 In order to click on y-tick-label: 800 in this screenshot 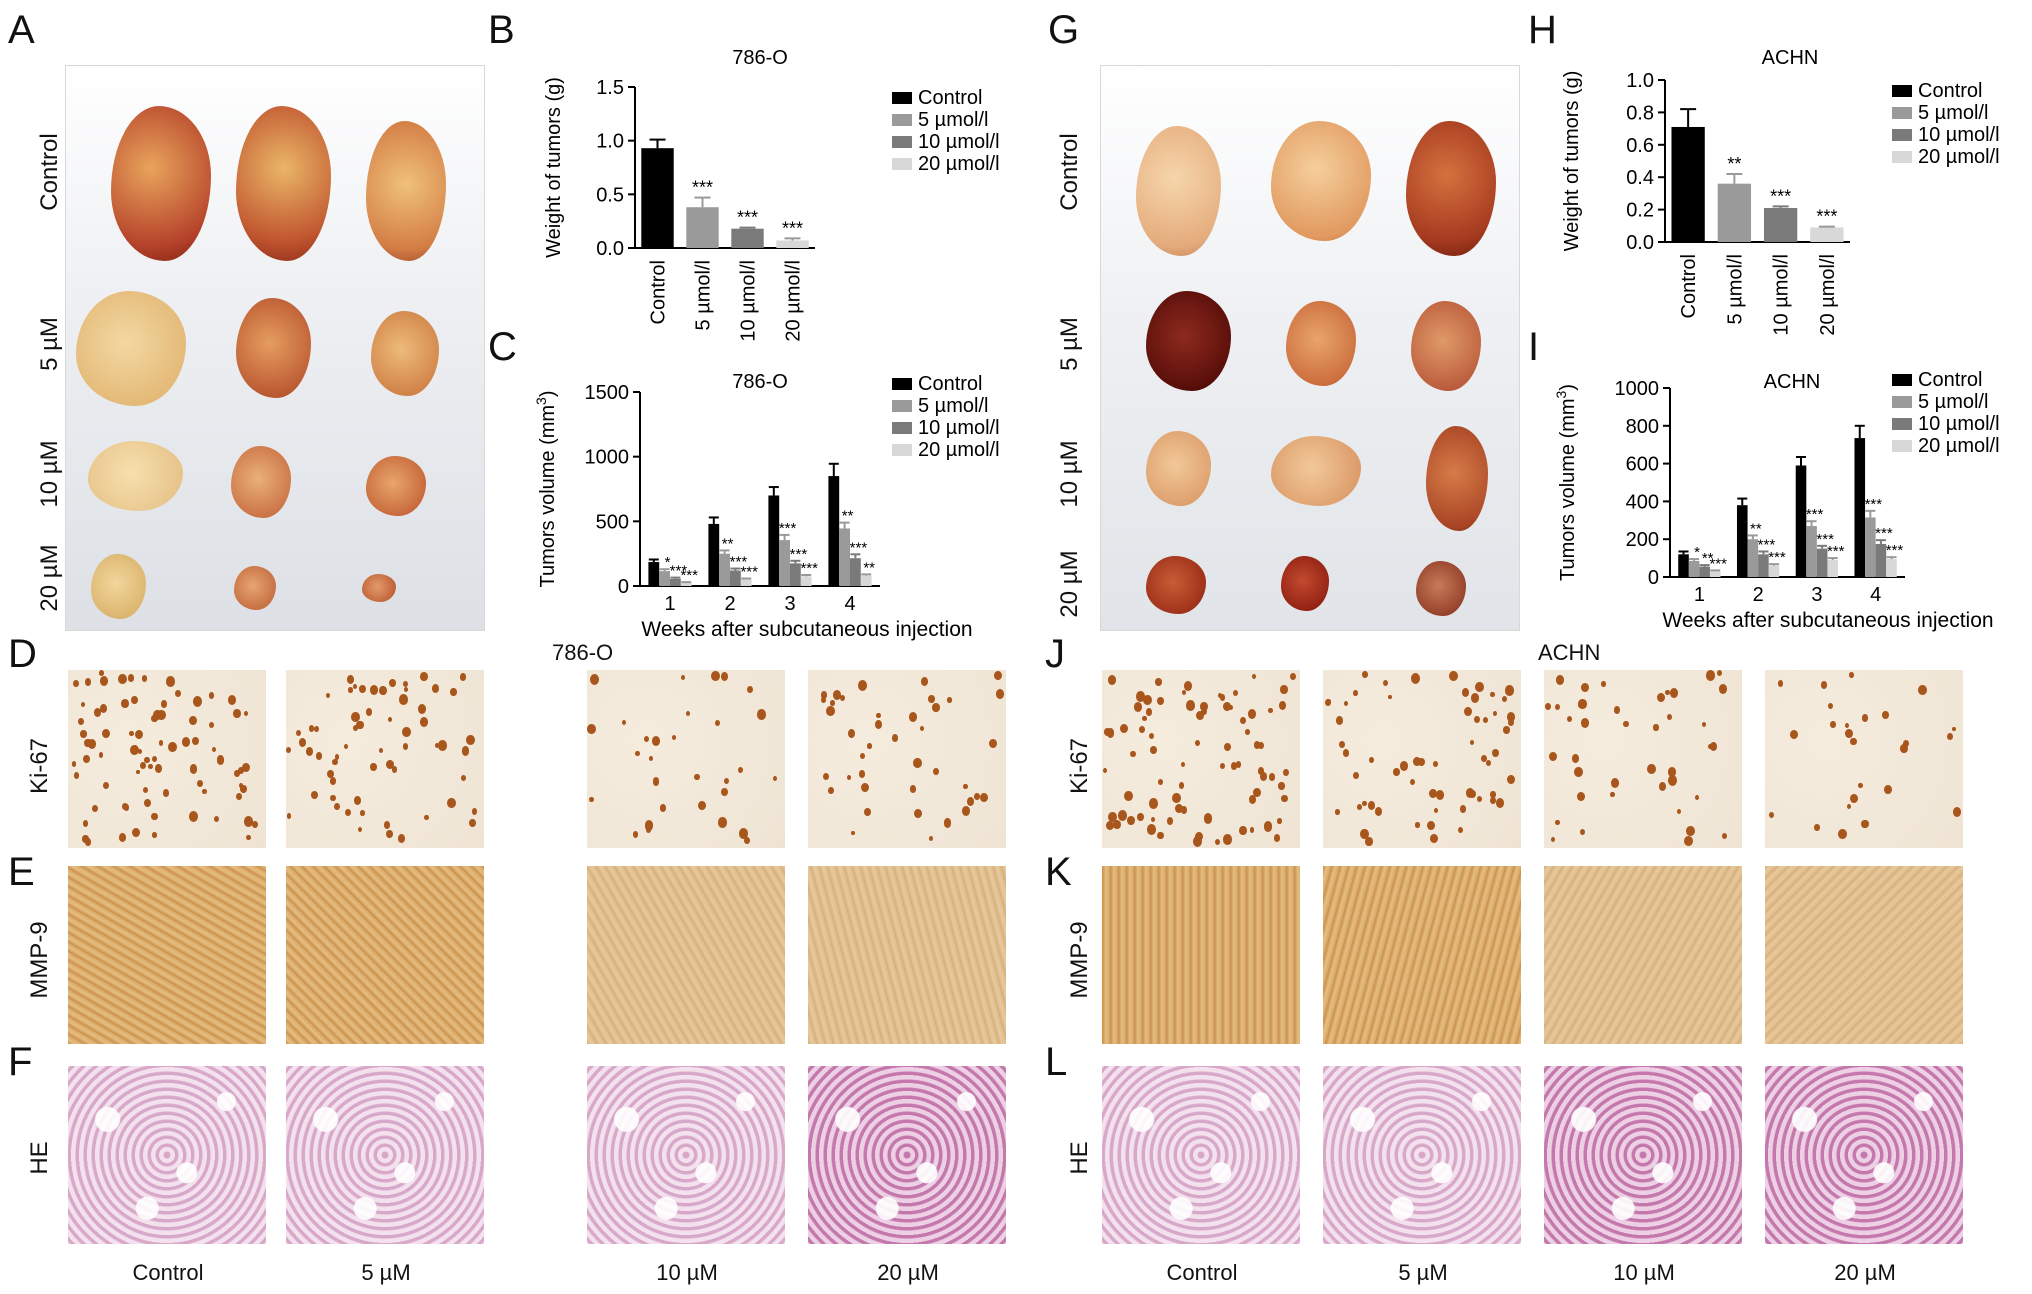, I will do `click(1642, 427)`.